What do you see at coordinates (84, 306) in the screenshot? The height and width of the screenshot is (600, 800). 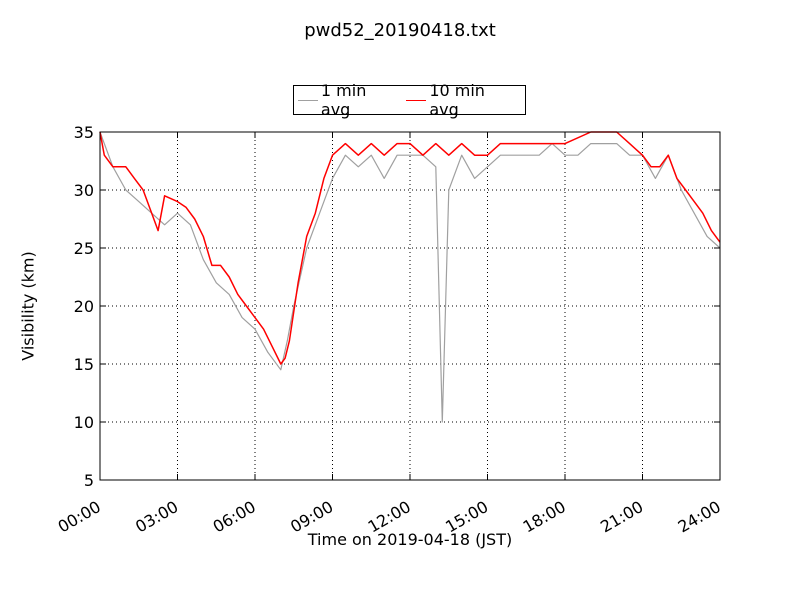 I see `y-tick-label: 20` at bounding box center [84, 306].